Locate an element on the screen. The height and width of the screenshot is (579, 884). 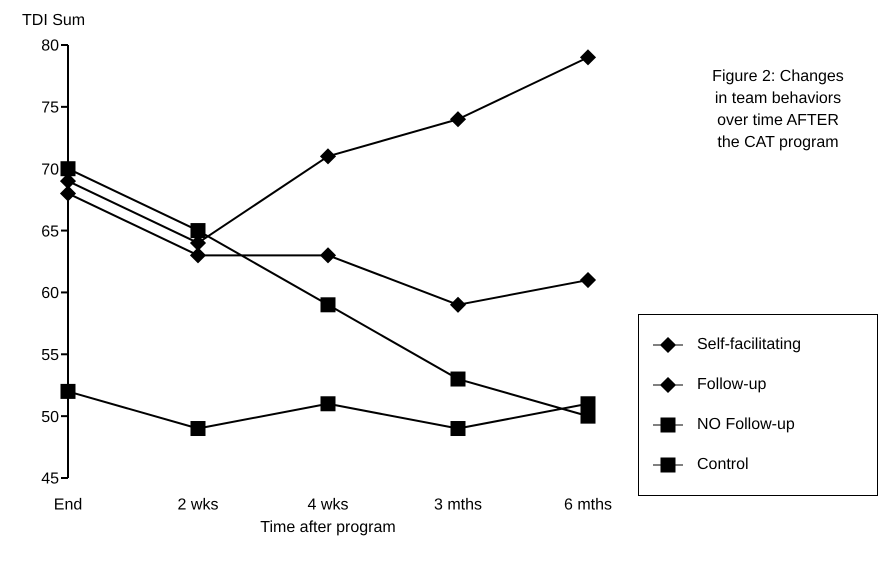
y-tick-label: 80 is located at coordinates (50, 46).